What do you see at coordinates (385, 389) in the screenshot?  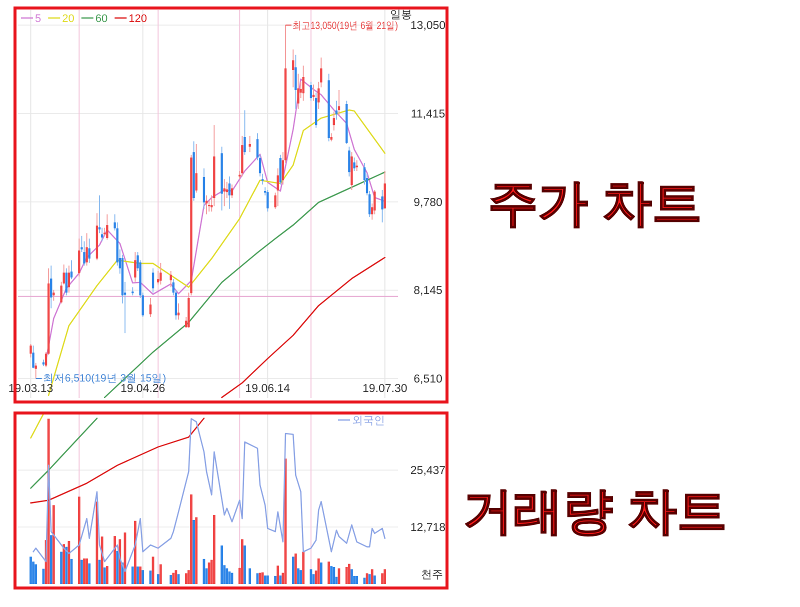 I see `x-tick-label: 19.07.30` at bounding box center [385, 389].